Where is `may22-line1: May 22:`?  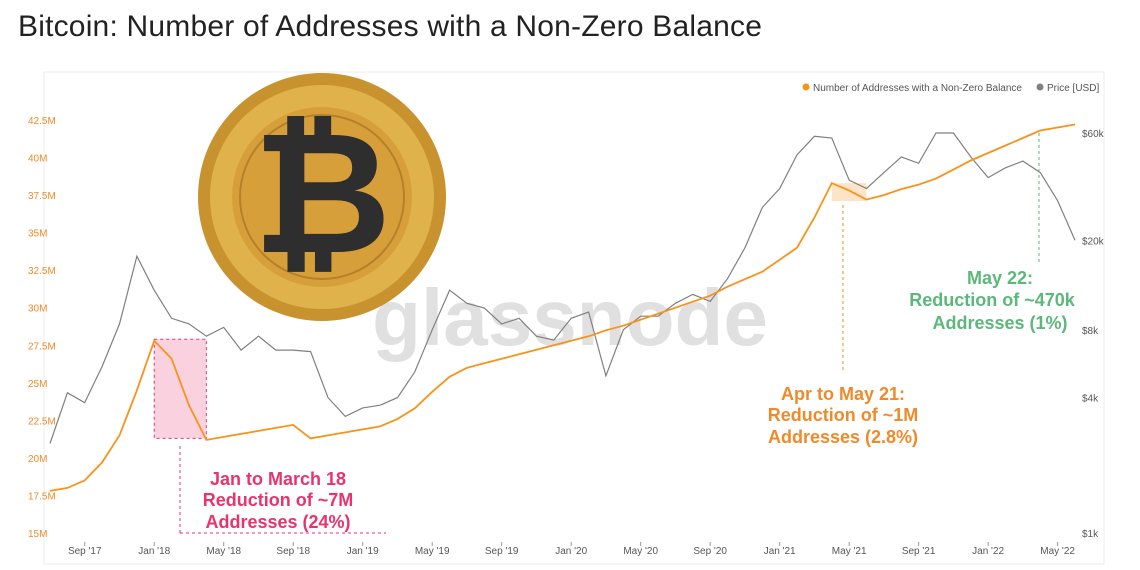 may22-line1: May 22: is located at coordinates (1000, 278).